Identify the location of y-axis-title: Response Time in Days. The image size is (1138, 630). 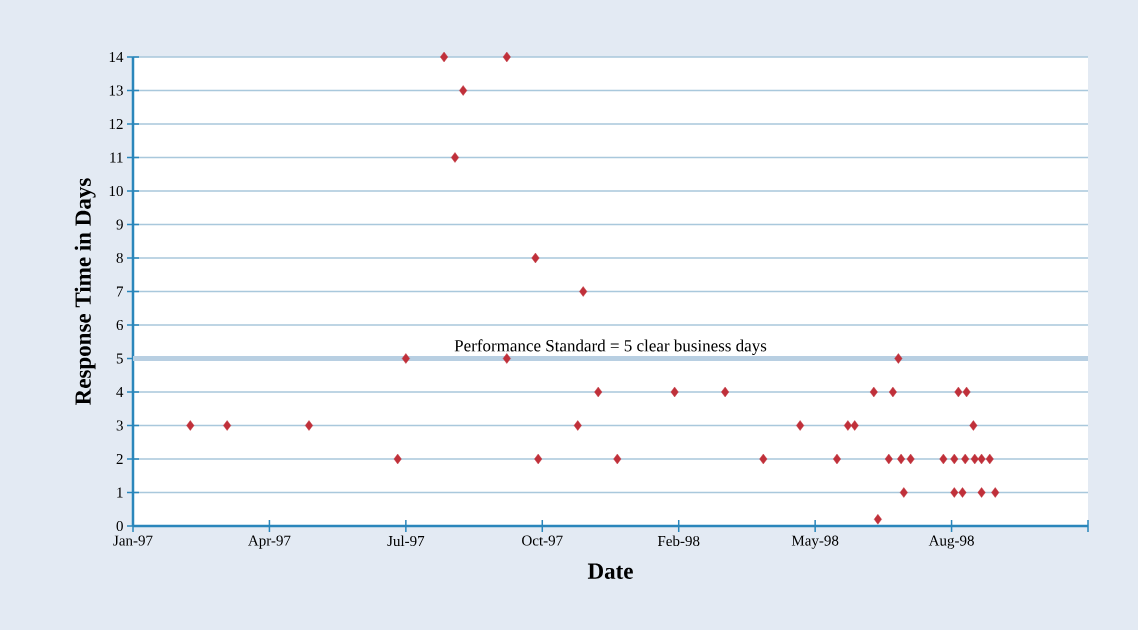
(85, 291).